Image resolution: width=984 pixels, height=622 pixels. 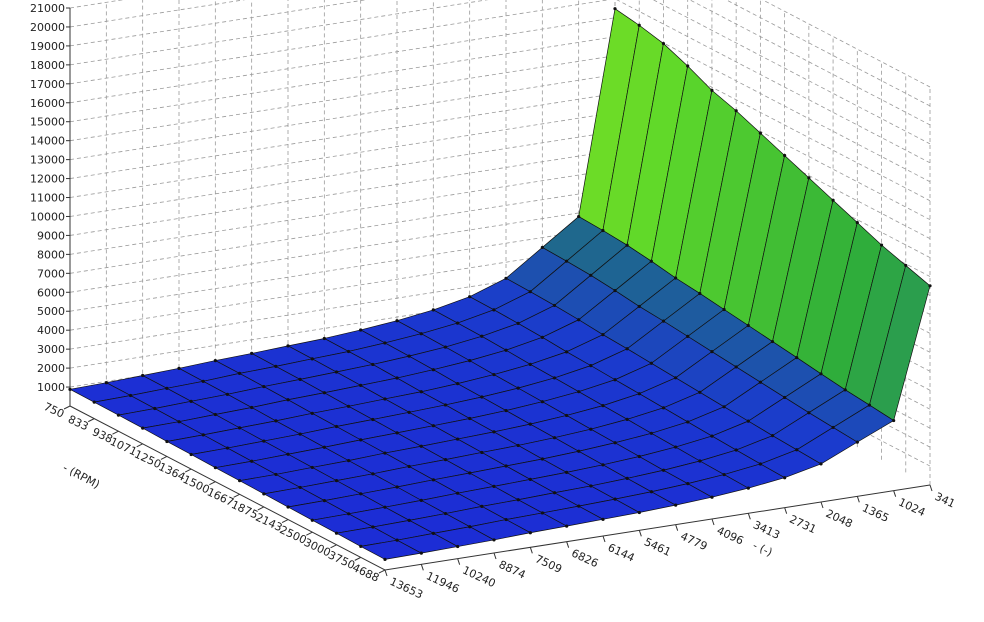 What do you see at coordinates (51, 330) in the screenshot?
I see `z-tick-label: 4000` at bounding box center [51, 330].